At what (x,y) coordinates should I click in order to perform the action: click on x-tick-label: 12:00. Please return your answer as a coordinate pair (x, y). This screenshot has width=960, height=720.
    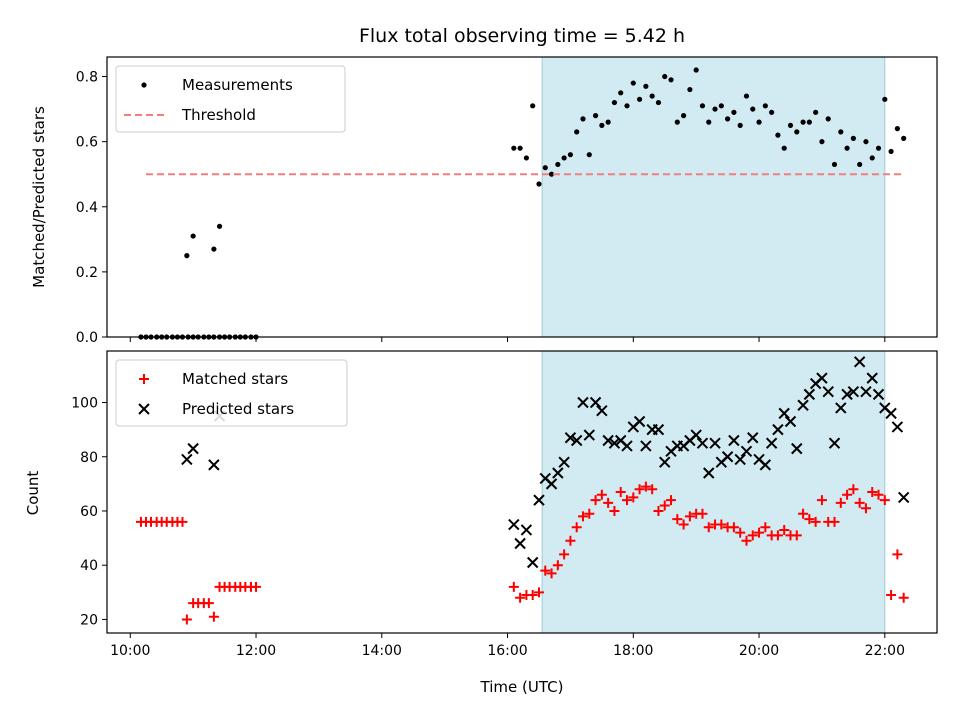
    Looking at the image, I should click on (256, 651).